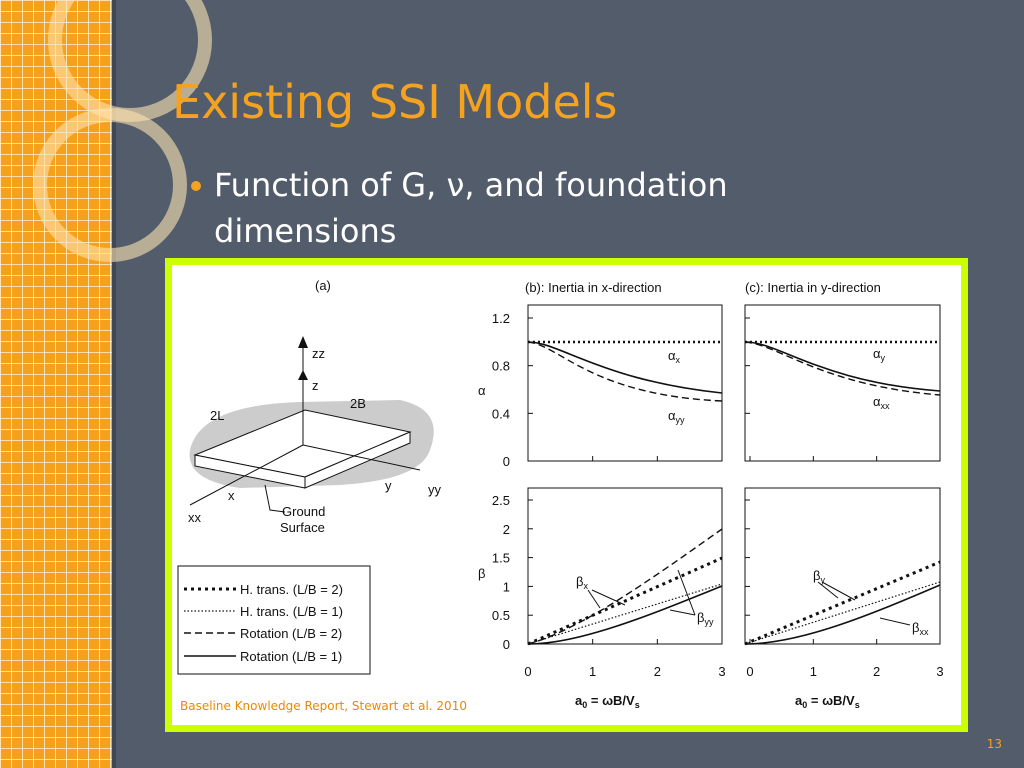 Image resolution: width=1024 pixels, height=768 pixels. What do you see at coordinates (813, 287) in the screenshot?
I see `panel-title: (c): Inertia in y-direction` at bounding box center [813, 287].